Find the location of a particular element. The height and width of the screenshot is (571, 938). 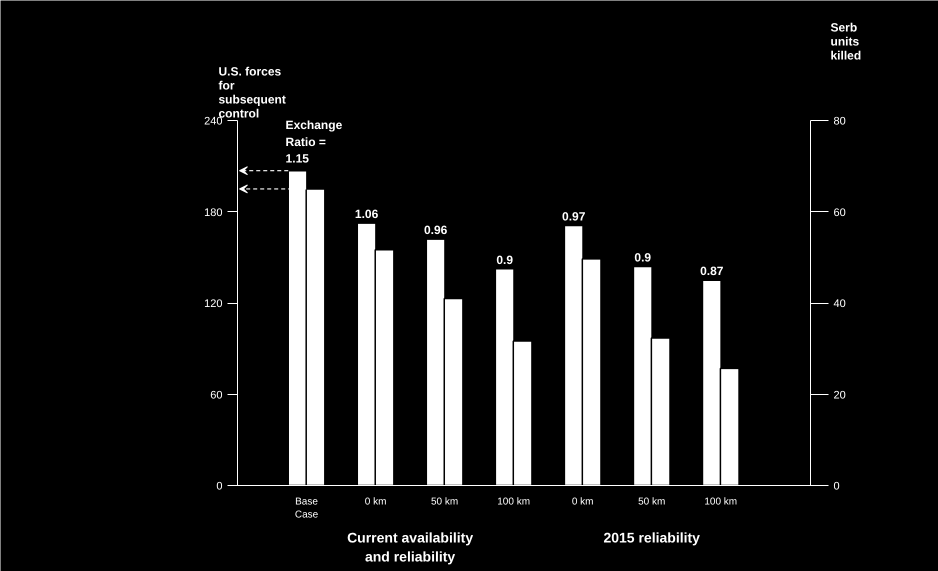

y2-tick-label: 80 is located at coordinates (840, 122).